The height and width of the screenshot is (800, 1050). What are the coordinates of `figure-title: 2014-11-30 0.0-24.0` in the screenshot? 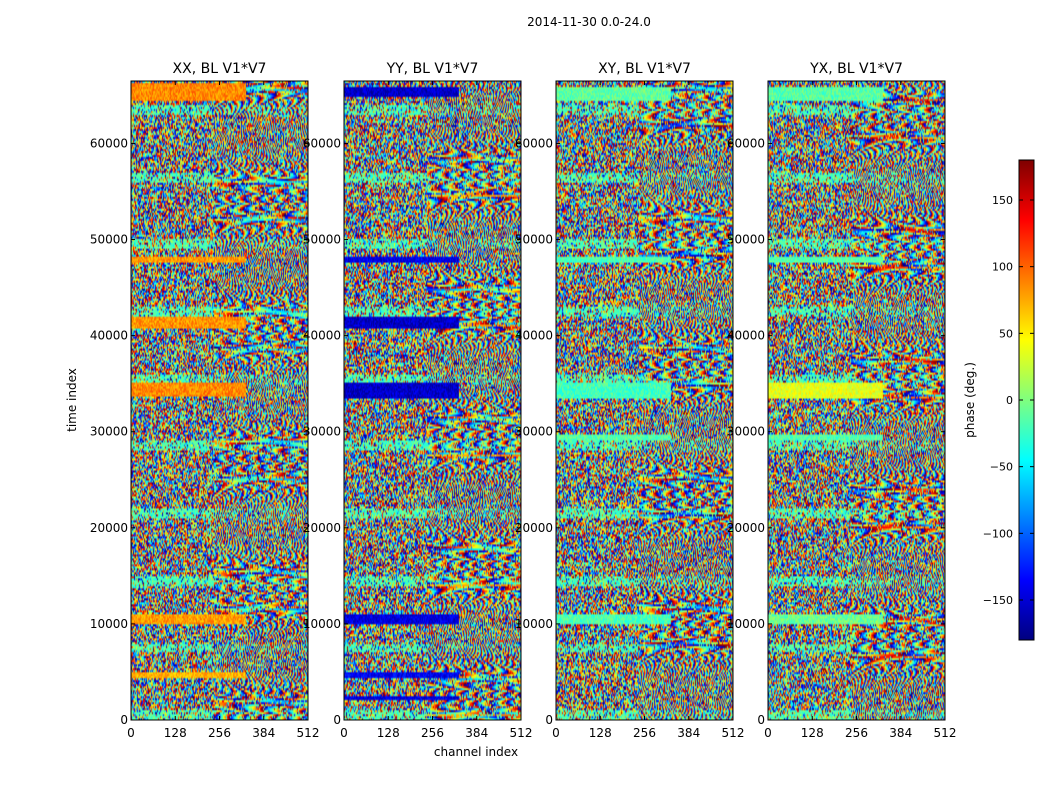 It's located at (589, 22).